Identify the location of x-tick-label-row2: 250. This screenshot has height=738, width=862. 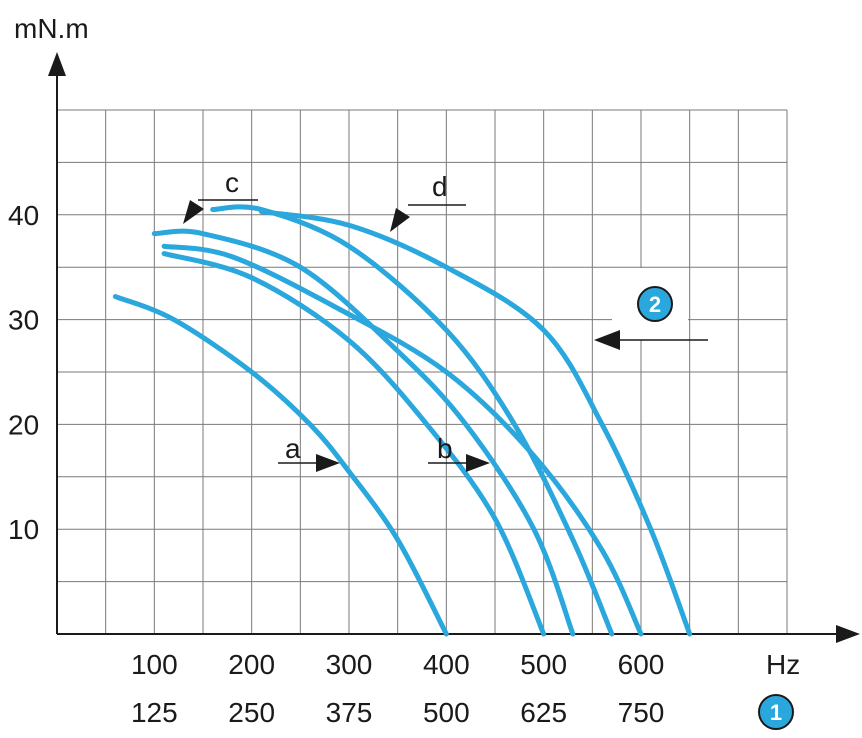
(251, 712).